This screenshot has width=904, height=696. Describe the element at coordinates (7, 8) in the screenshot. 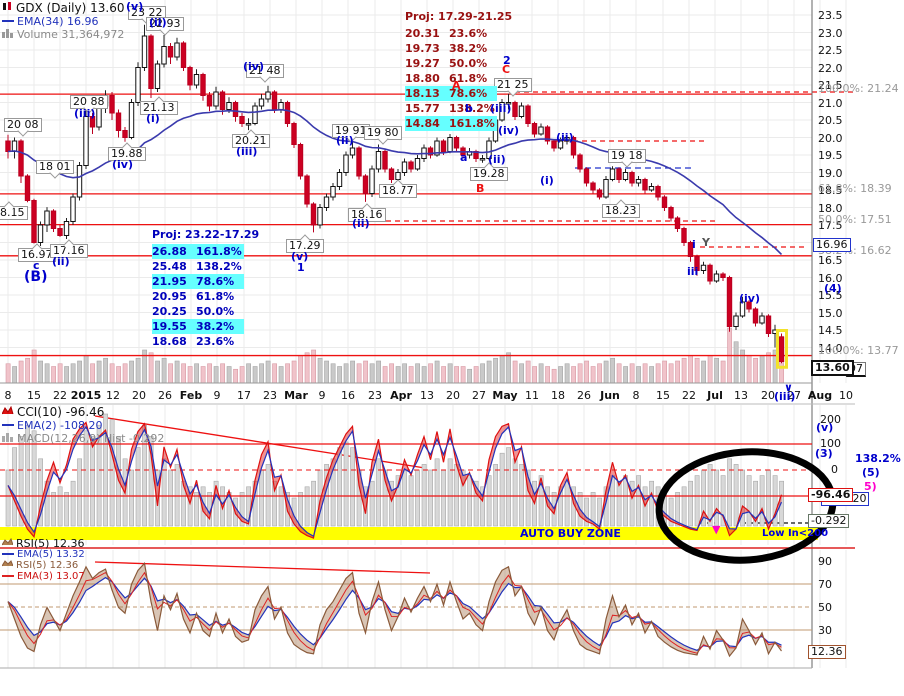

I see `candlestick-icon` at that location.